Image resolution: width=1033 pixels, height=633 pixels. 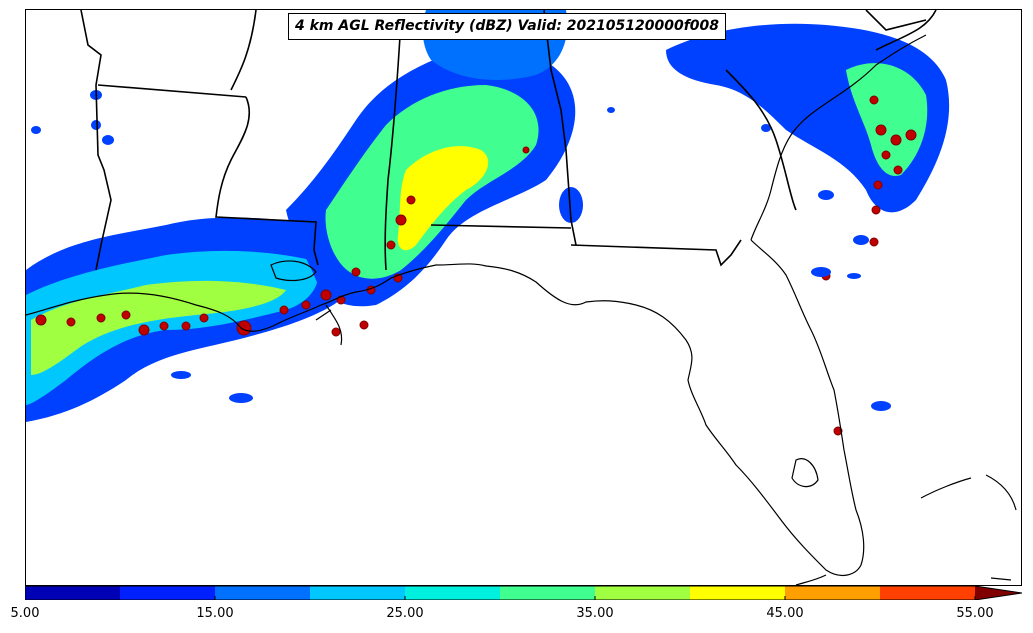 What do you see at coordinates (267, 181) in the screenshot?
I see `la-ms-border` at bounding box center [267, 181].